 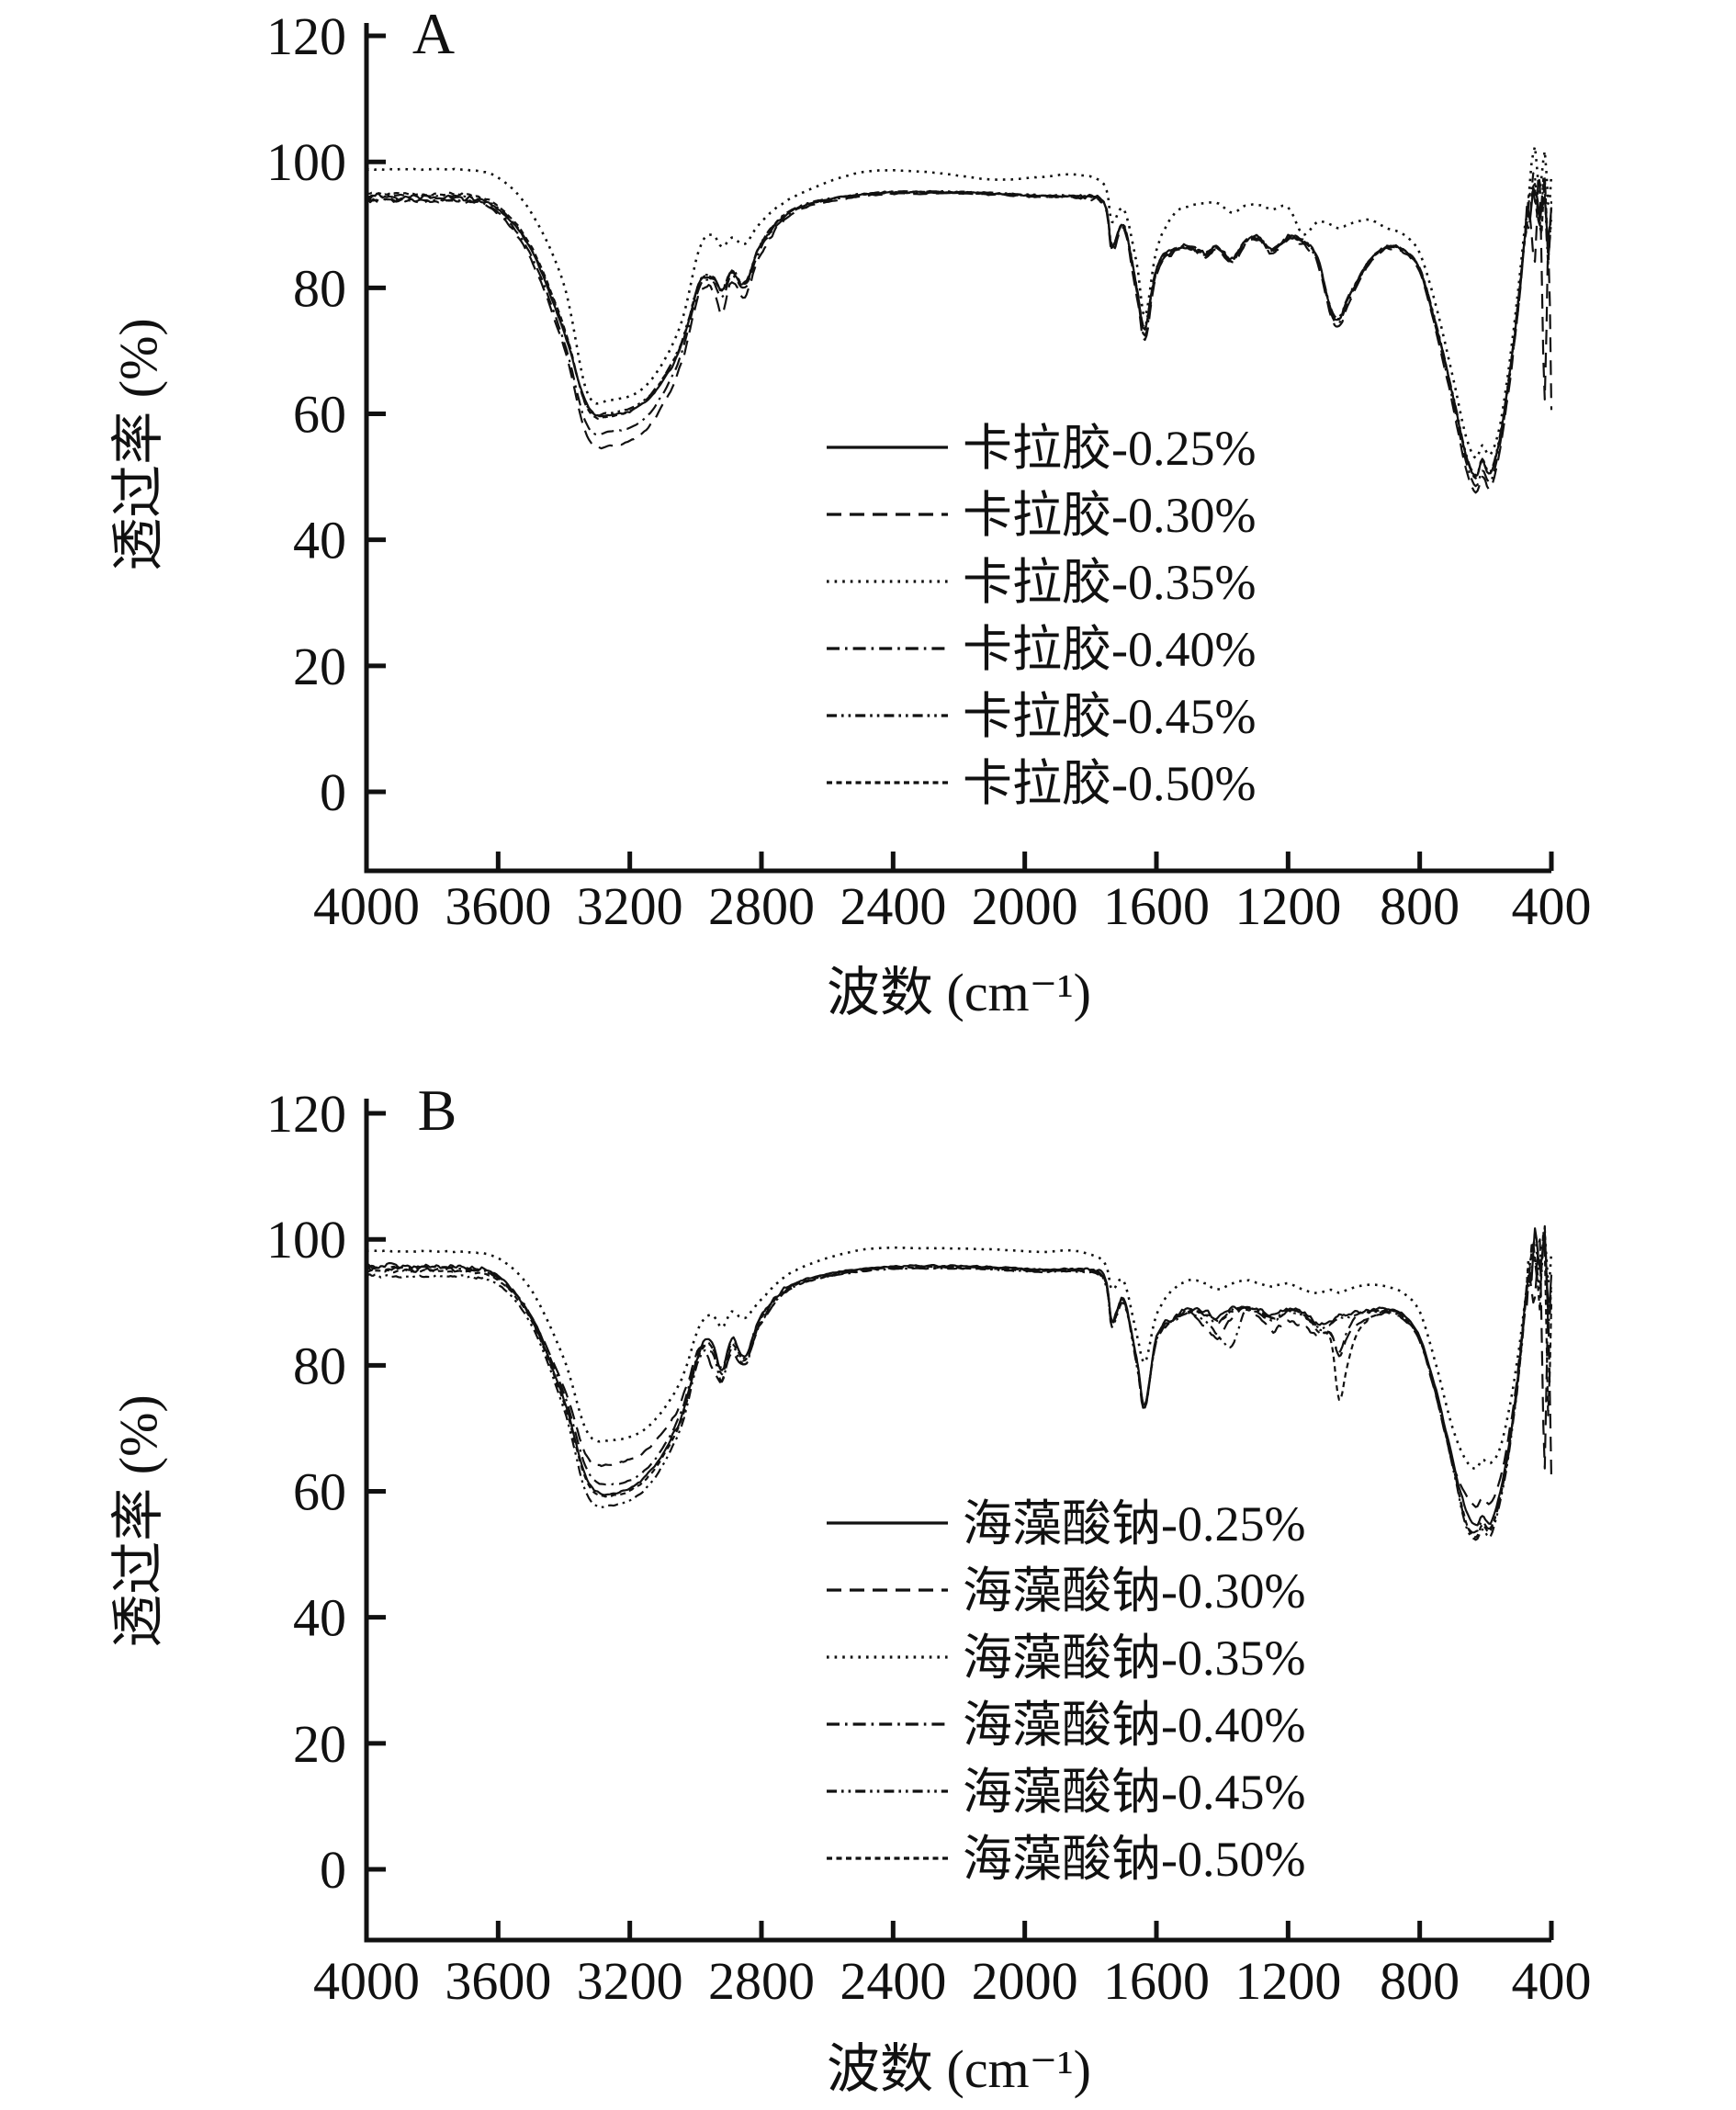 What do you see at coordinates (1109, 716) in the screenshot?
I see `legend-label: 卡拉胶-0.45%` at bounding box center [1109, 716].